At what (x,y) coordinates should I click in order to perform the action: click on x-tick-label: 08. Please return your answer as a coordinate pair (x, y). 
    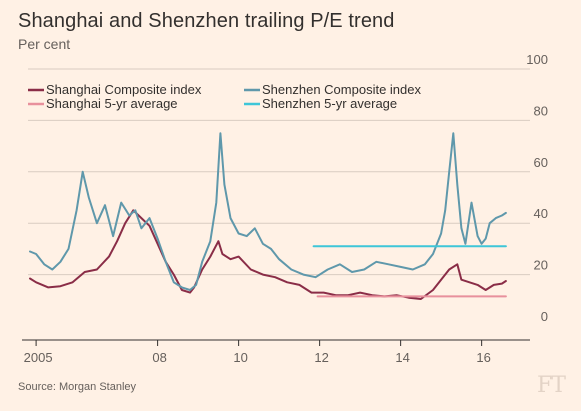
    Looking at the image, I should click on (159, 357).